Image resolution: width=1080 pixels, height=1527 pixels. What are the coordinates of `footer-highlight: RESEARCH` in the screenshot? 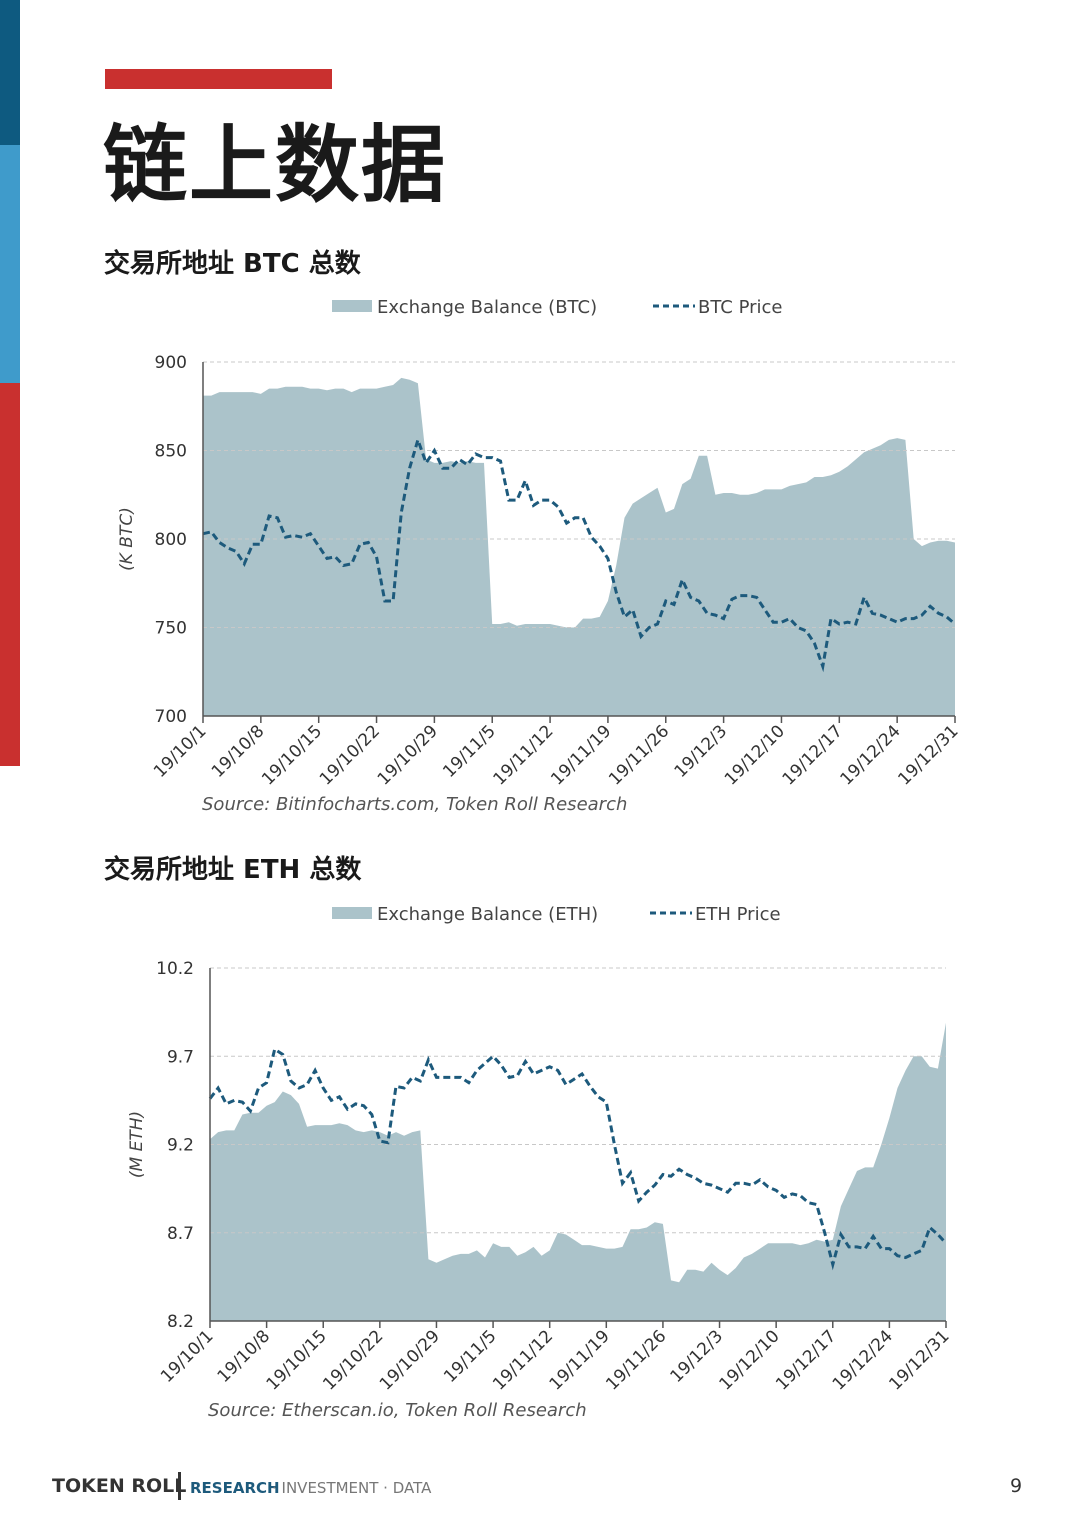 It's located at (235, 1488).